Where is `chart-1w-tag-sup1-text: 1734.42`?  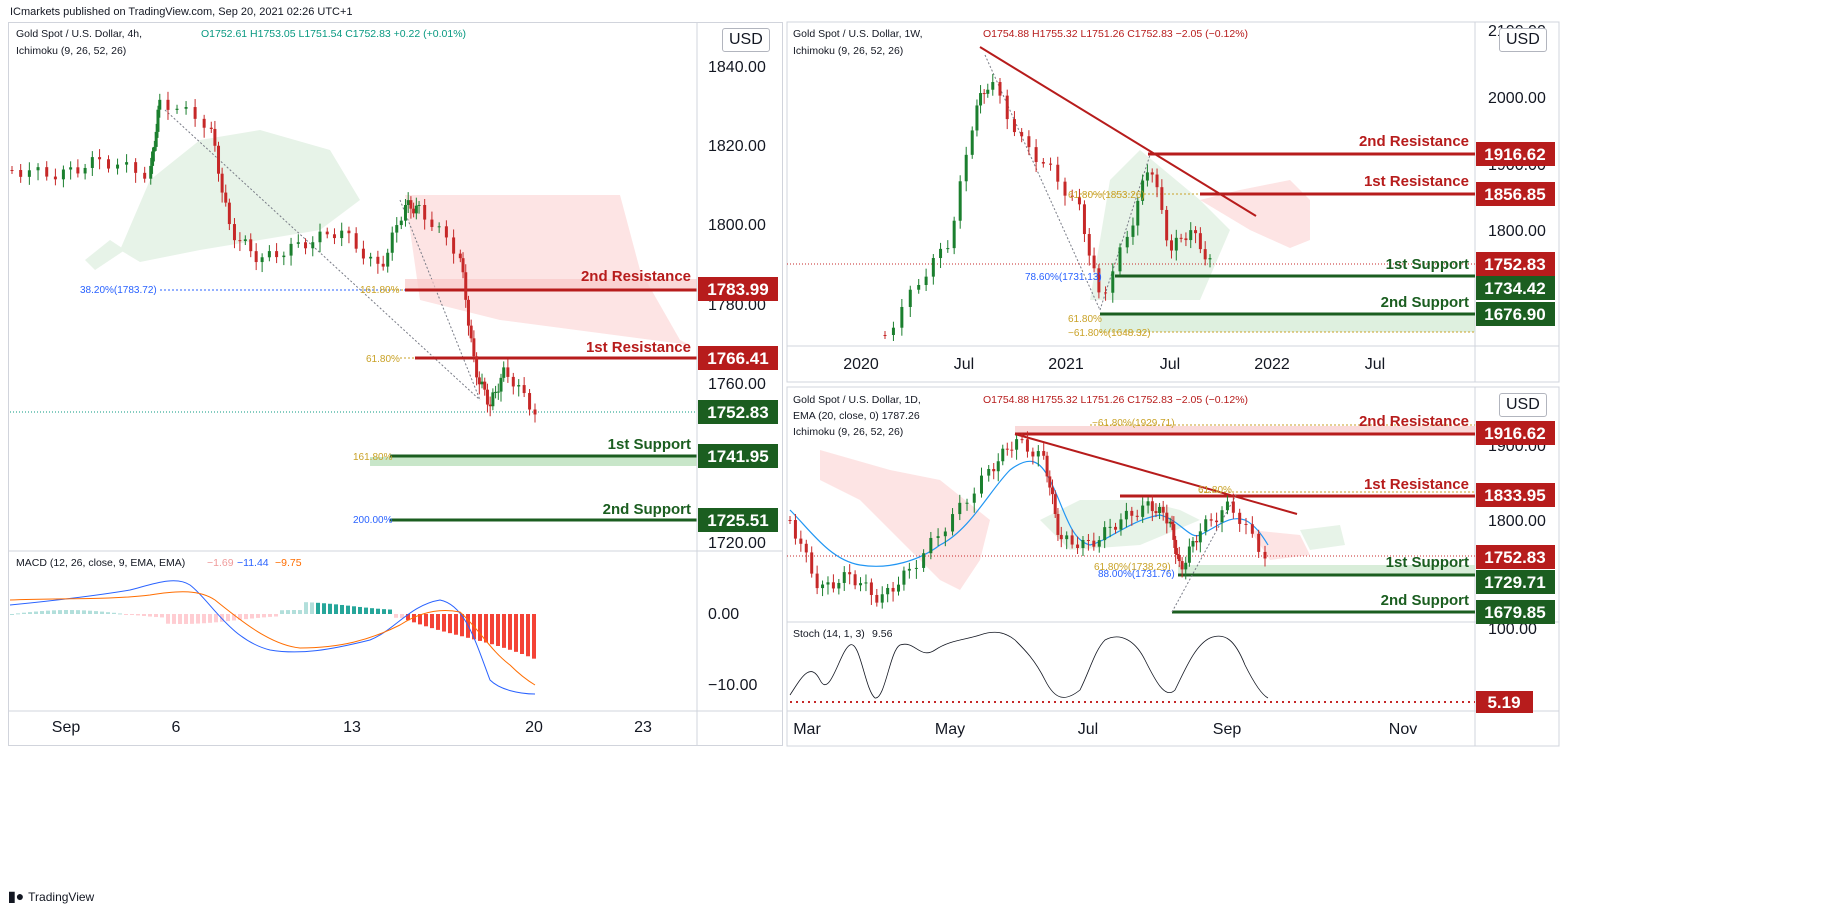
chart-1w-tag-sup1-text: 1734.42 is located at coordinates (1514, 288).